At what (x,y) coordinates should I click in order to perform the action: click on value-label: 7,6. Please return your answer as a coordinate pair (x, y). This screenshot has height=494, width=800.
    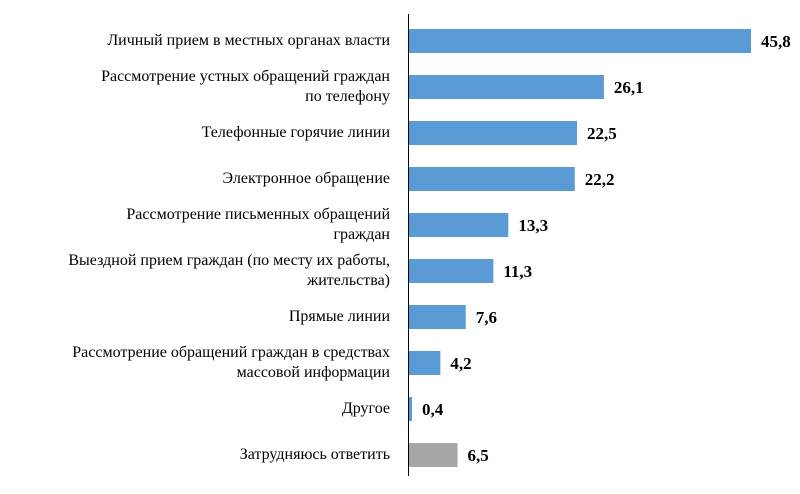
    Looking at the image, I should click on (486, 317).